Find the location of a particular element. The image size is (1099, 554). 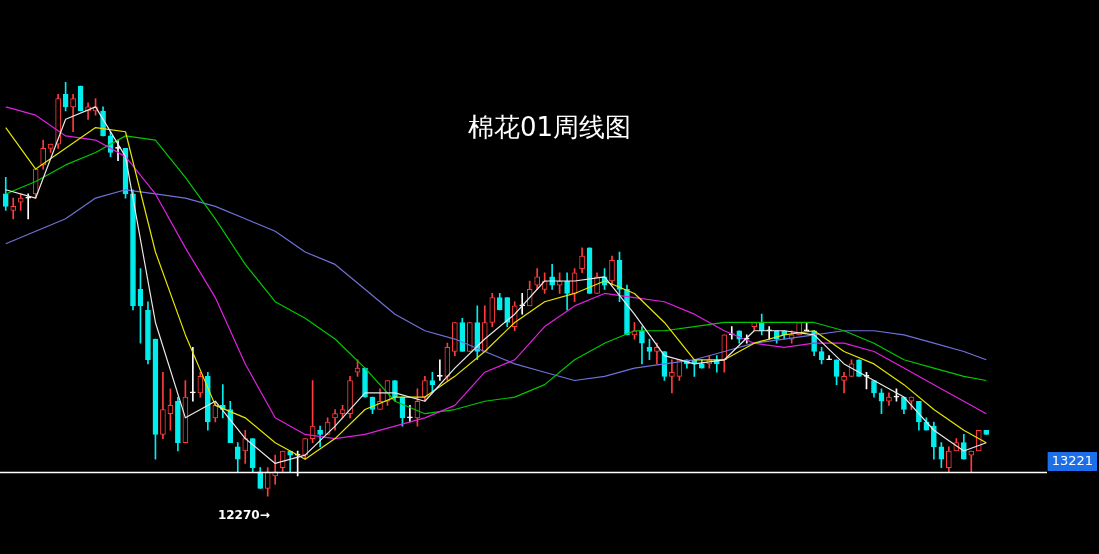

text: 12270→ is located at coordinates (243, 514).